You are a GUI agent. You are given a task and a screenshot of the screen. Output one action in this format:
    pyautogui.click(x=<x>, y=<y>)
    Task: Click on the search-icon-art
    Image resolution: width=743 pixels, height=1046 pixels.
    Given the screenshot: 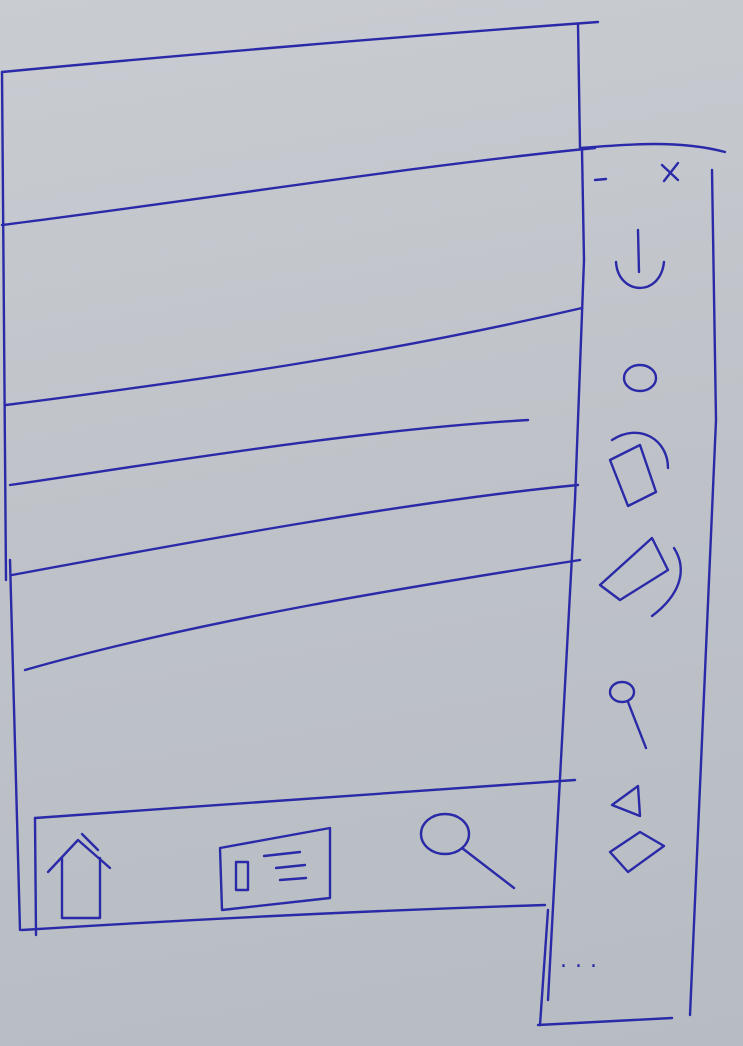 What is the action you would take?
    pyautogui.click(x=467, y=851)
    